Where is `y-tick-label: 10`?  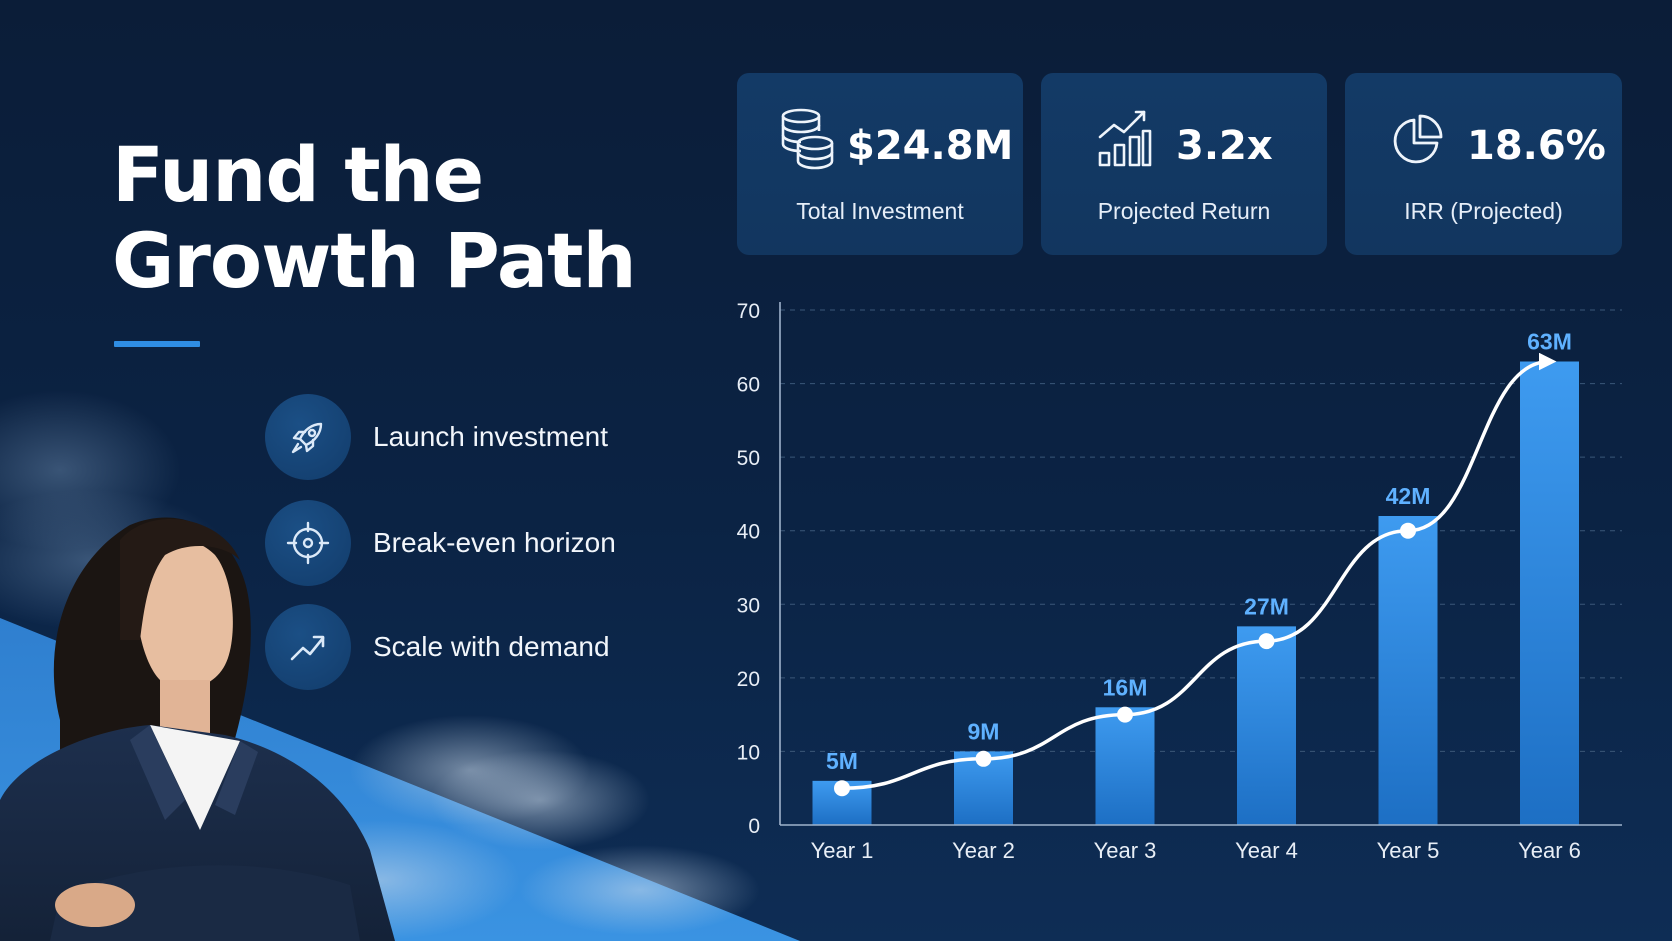 y-tick-label: 10 is located at coordinates (748, 752).